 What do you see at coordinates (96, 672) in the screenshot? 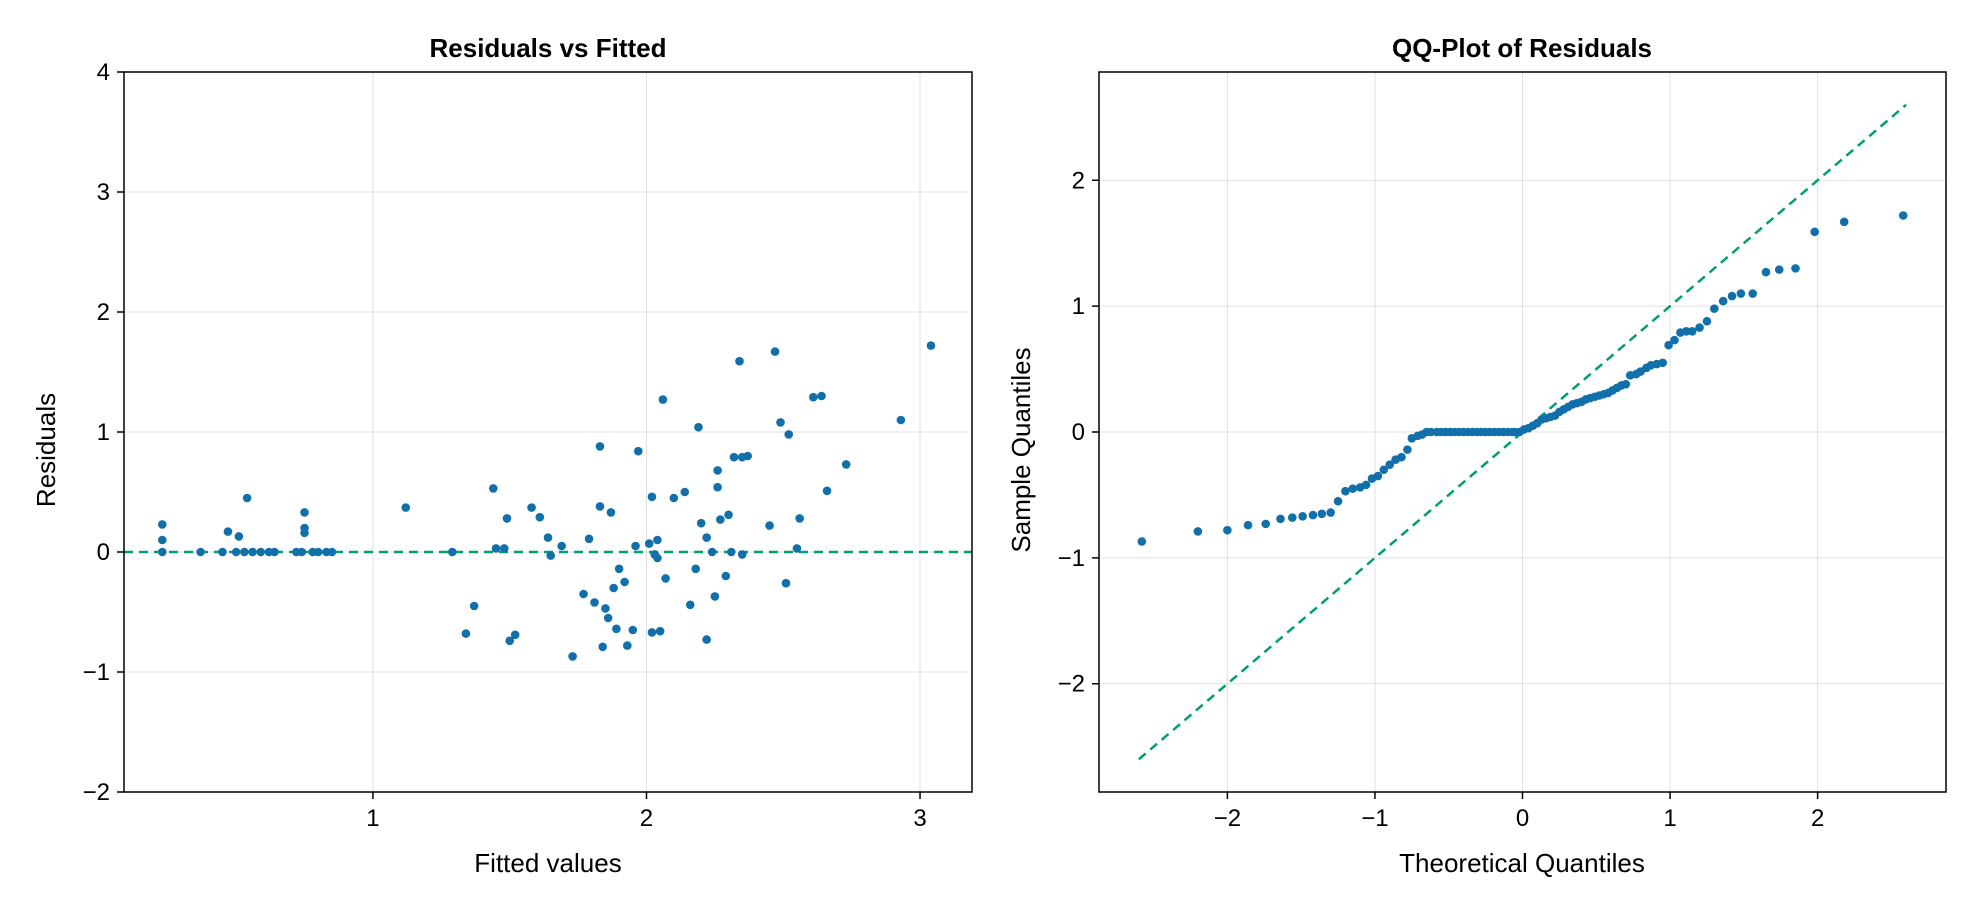
I see `y-tick-label: −1` at bounding box center [96, 672].